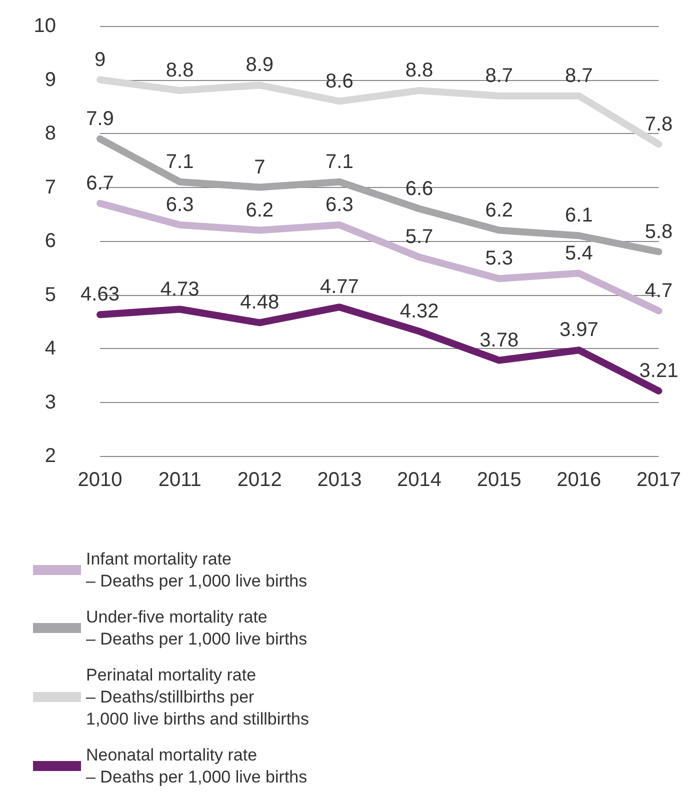 The height and width of the screenshot is (804, 692). I want to click on data-label: 3.97, so click(578, 330).